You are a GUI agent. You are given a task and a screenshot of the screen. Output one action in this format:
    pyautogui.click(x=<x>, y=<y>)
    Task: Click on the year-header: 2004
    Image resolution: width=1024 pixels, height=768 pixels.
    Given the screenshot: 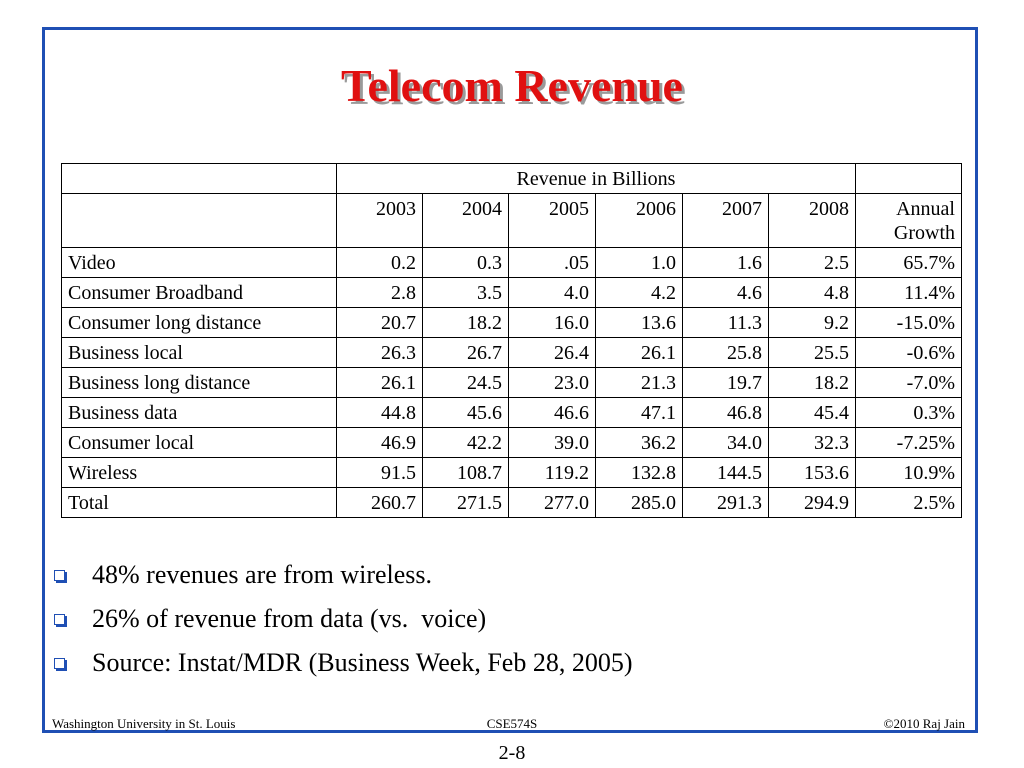 What is the action you would take?
    pyautogui.click(x=465, y=220)
    